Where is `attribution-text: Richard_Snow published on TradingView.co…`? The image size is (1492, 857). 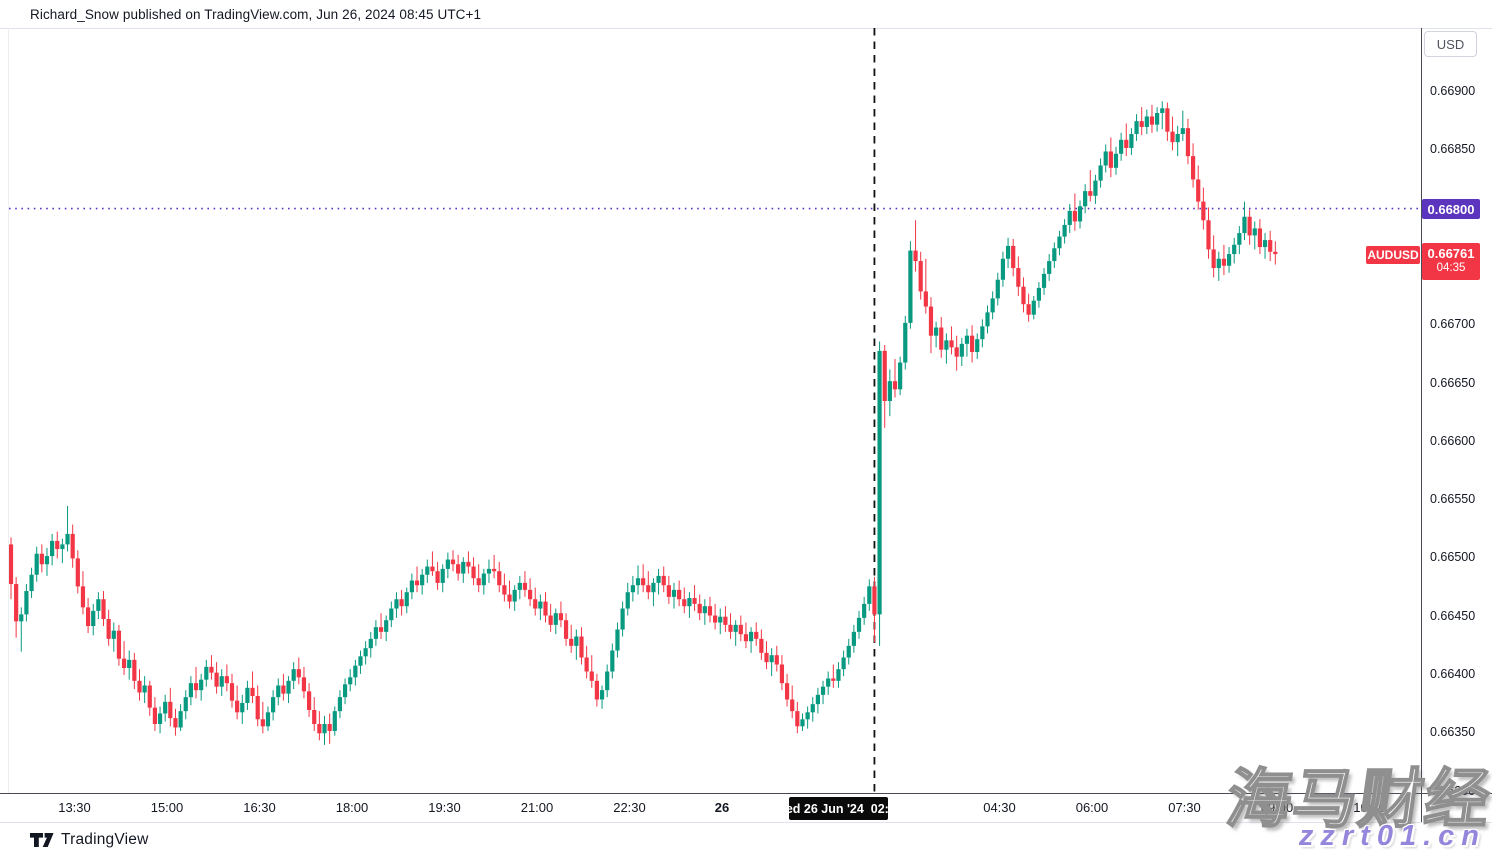
attribution-text: Richard_Snow published on TradingView.co… is located at coordinates (256, 14).